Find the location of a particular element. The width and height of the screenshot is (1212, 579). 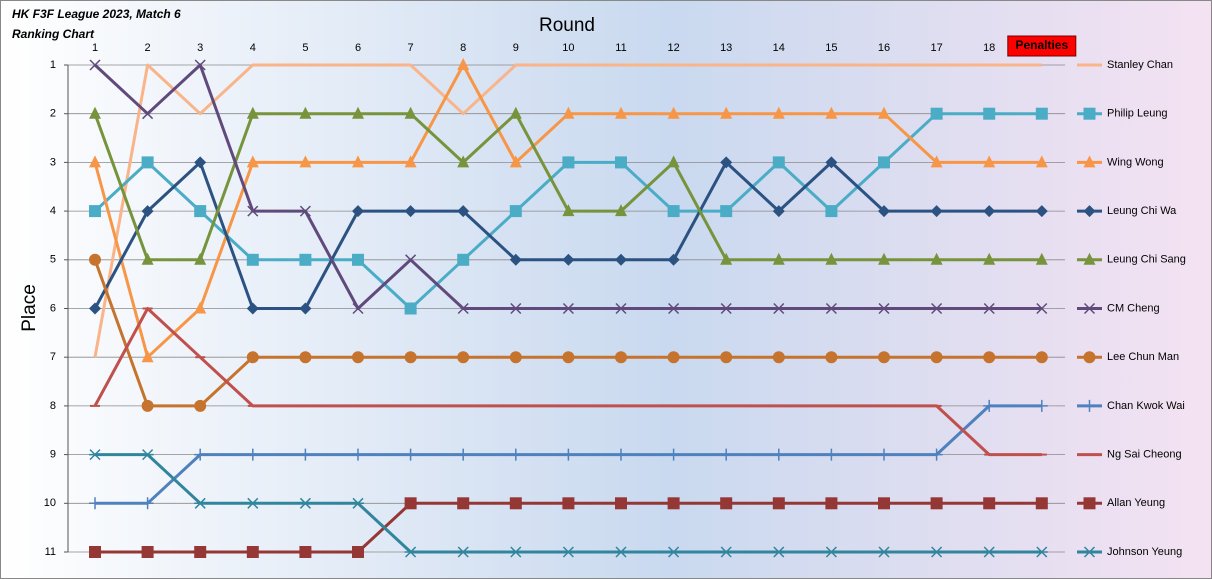

x-tick-label: 5 is located at coordinates (305, 48).